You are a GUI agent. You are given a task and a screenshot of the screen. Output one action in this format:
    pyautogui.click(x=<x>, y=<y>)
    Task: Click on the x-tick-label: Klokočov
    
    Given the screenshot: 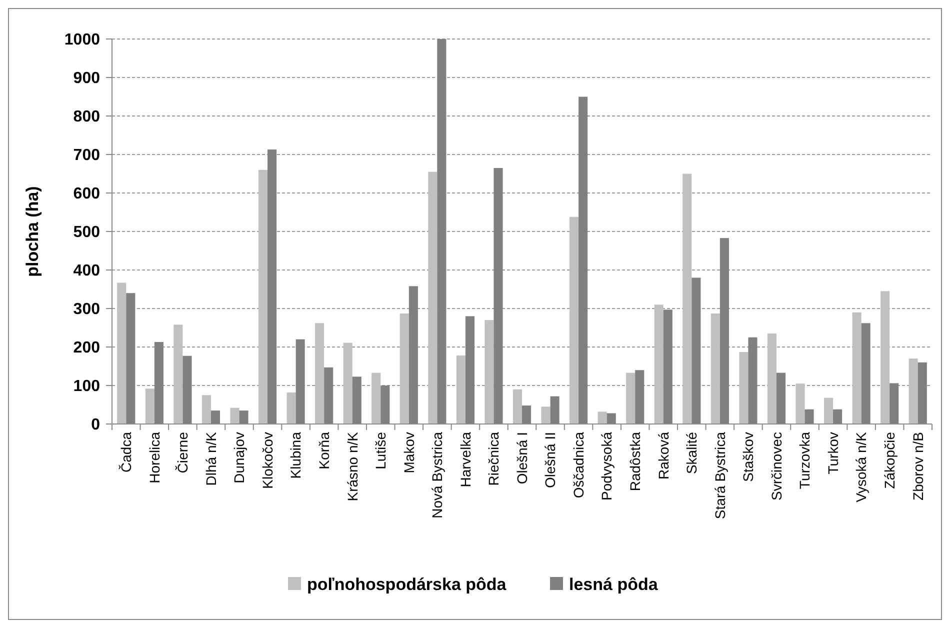 What is the action you would take?
    pyautogui.click(x=267, y=460)
    